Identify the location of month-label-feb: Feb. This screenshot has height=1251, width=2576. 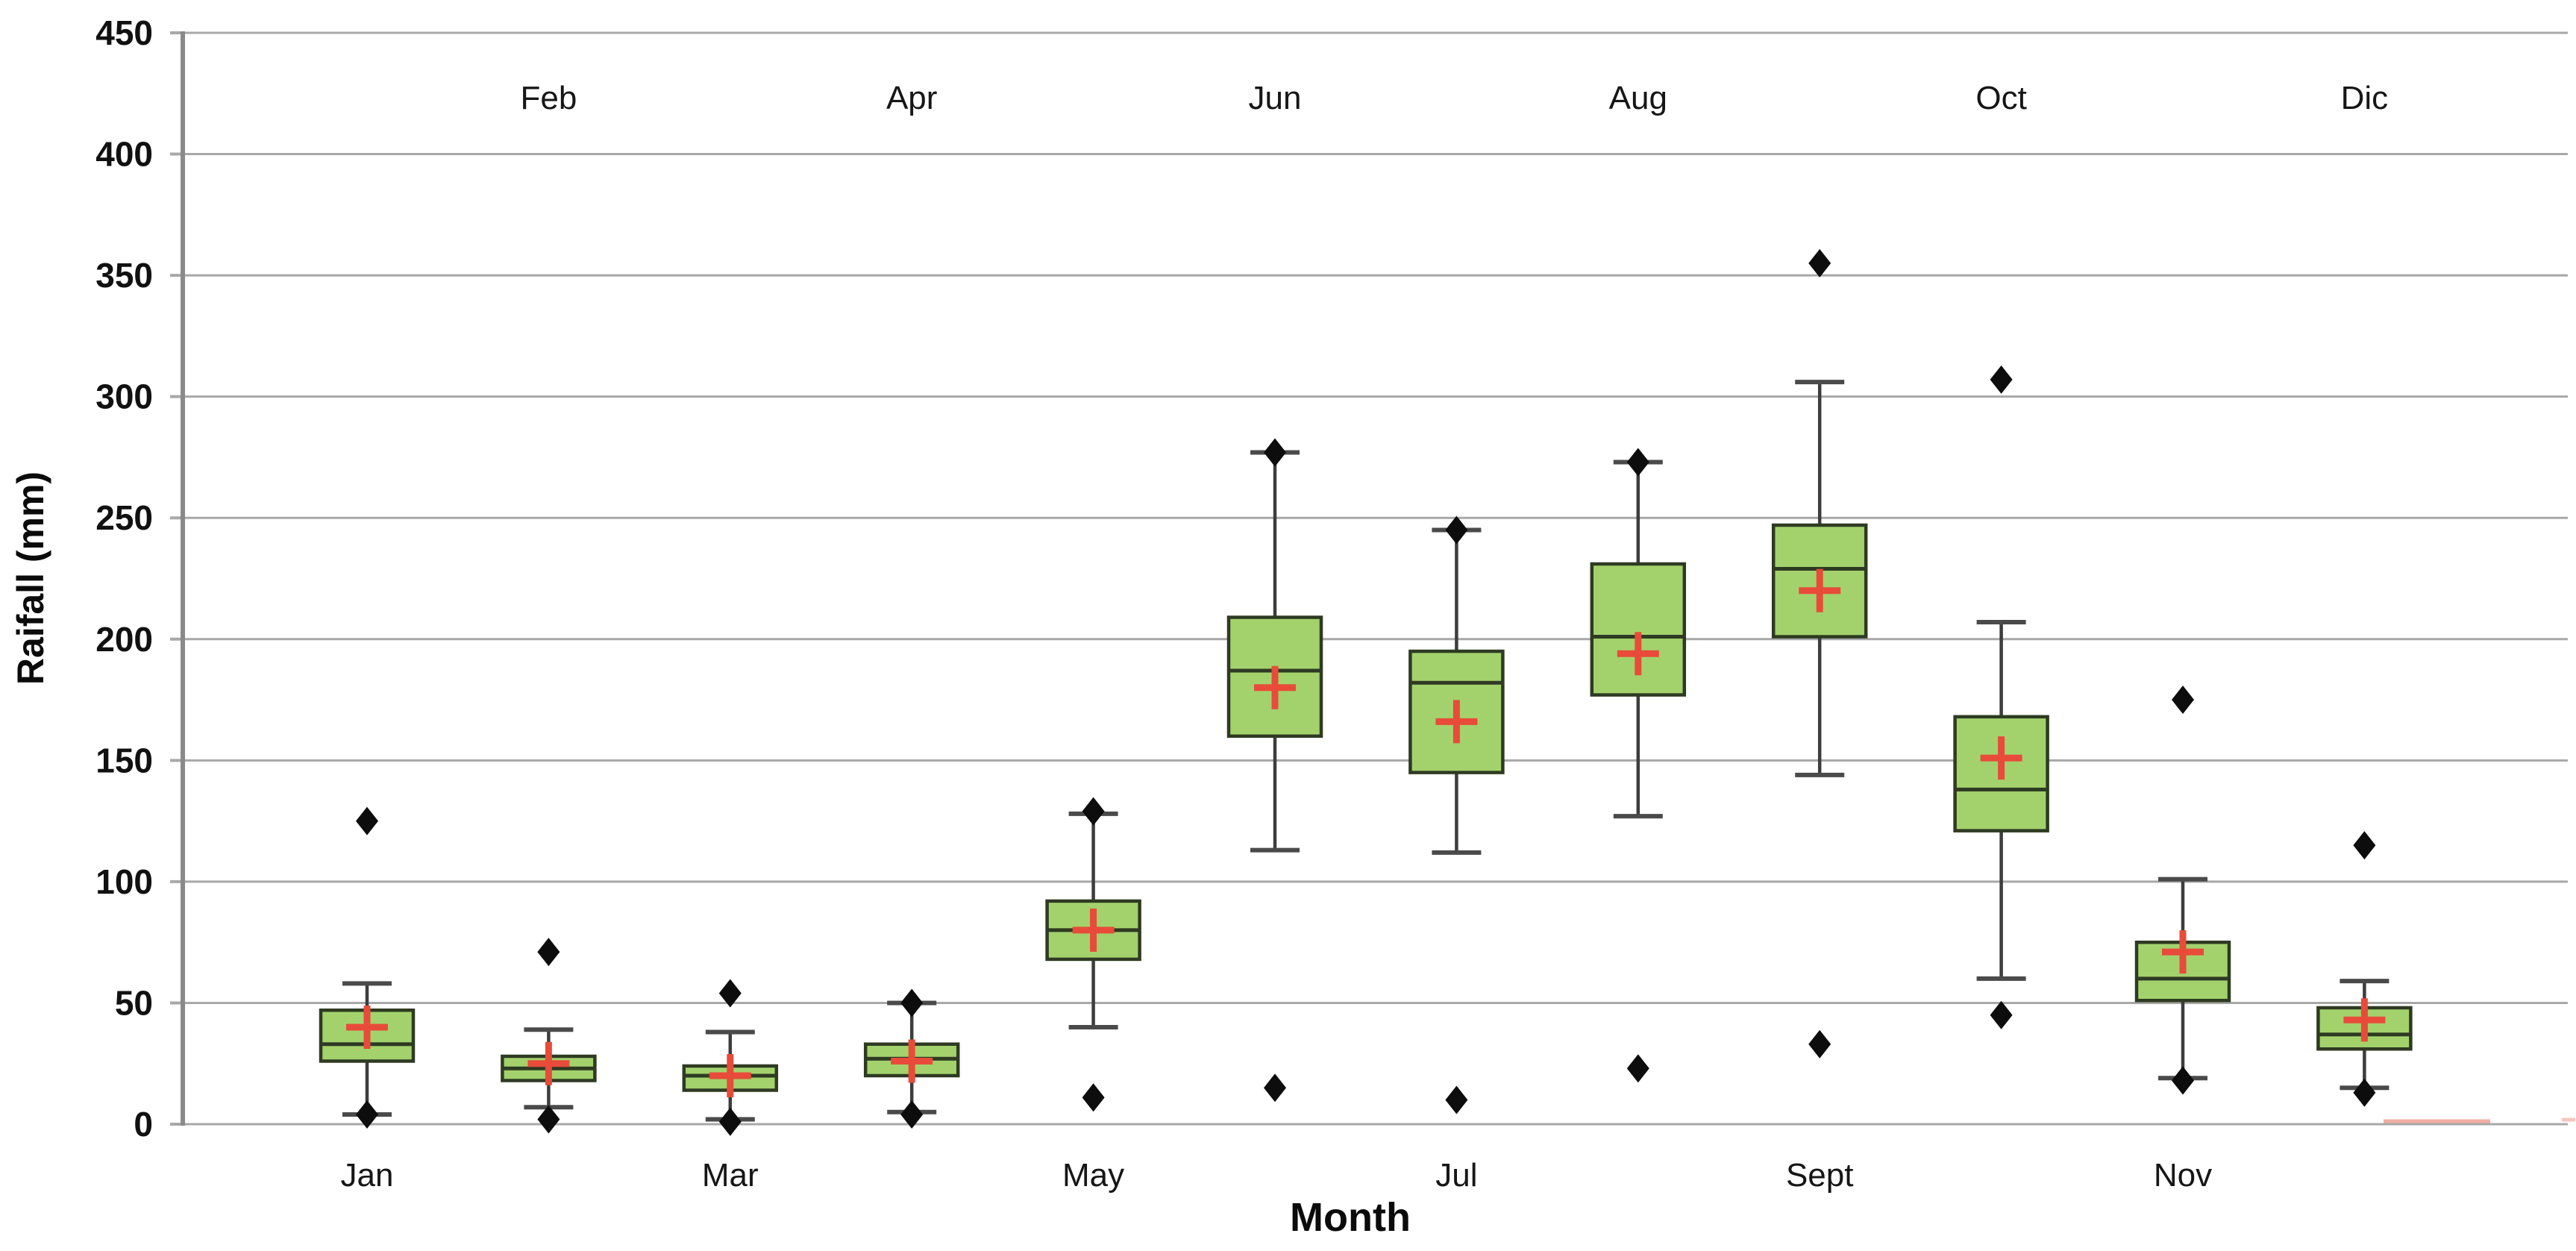
(548, 98).